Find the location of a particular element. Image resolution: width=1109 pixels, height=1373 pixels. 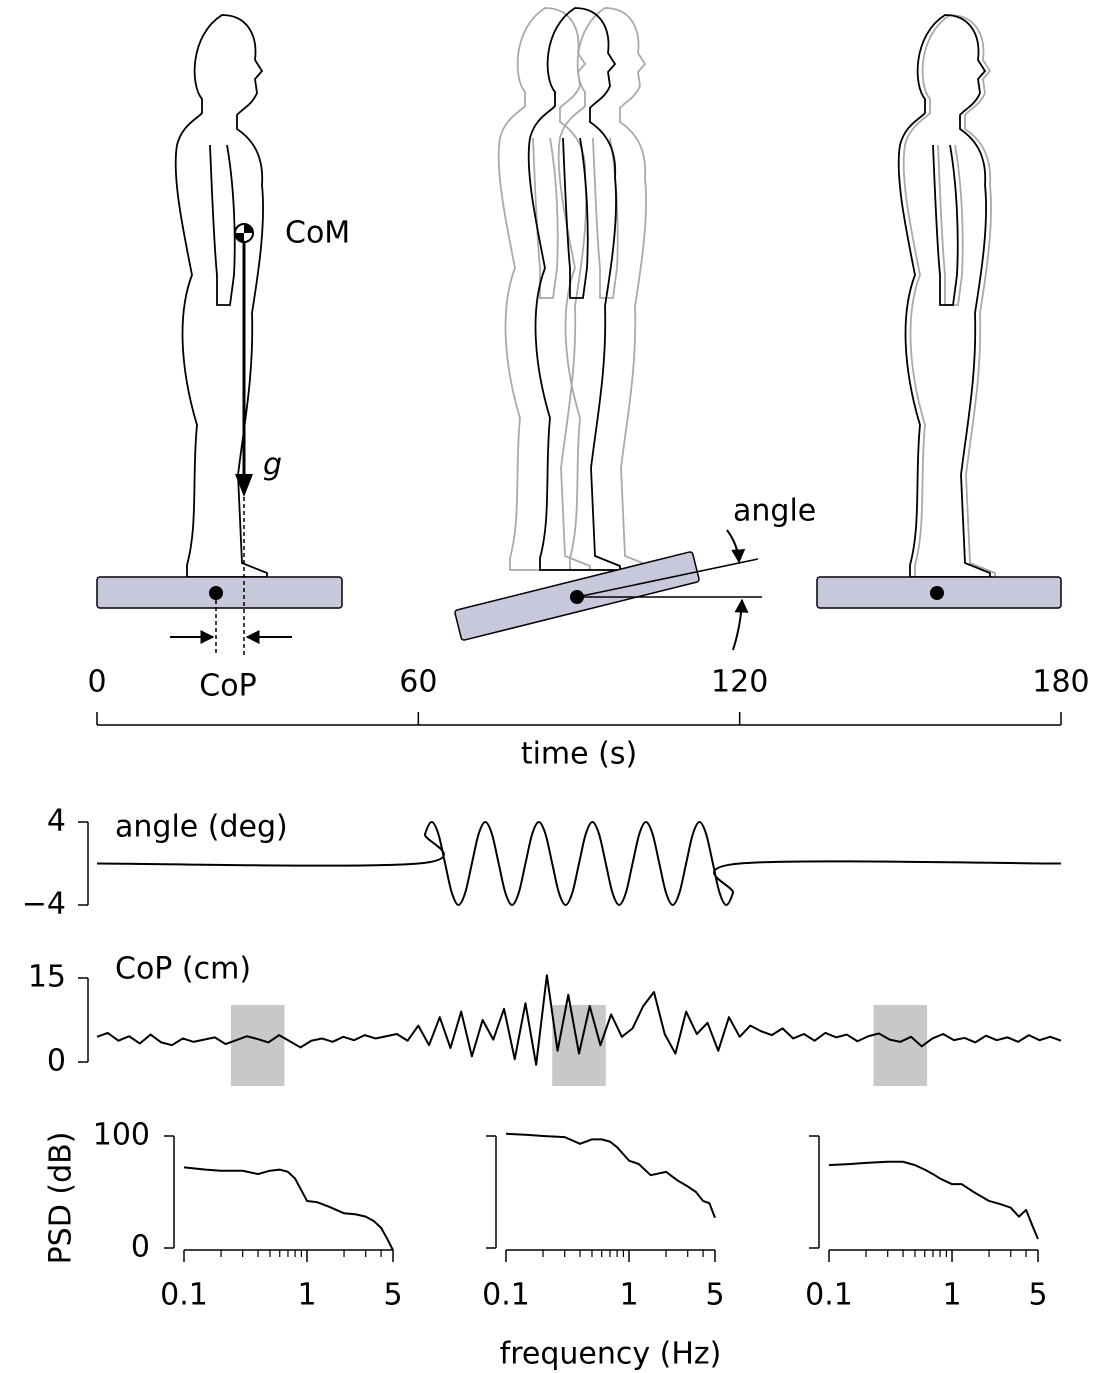

x-axis-label: time (s) is located at coordinates (579, 754).